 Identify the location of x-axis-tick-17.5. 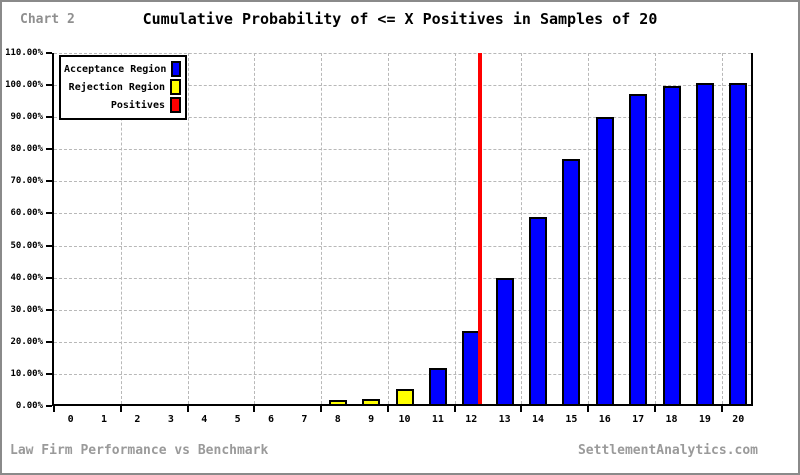
(654, 409).